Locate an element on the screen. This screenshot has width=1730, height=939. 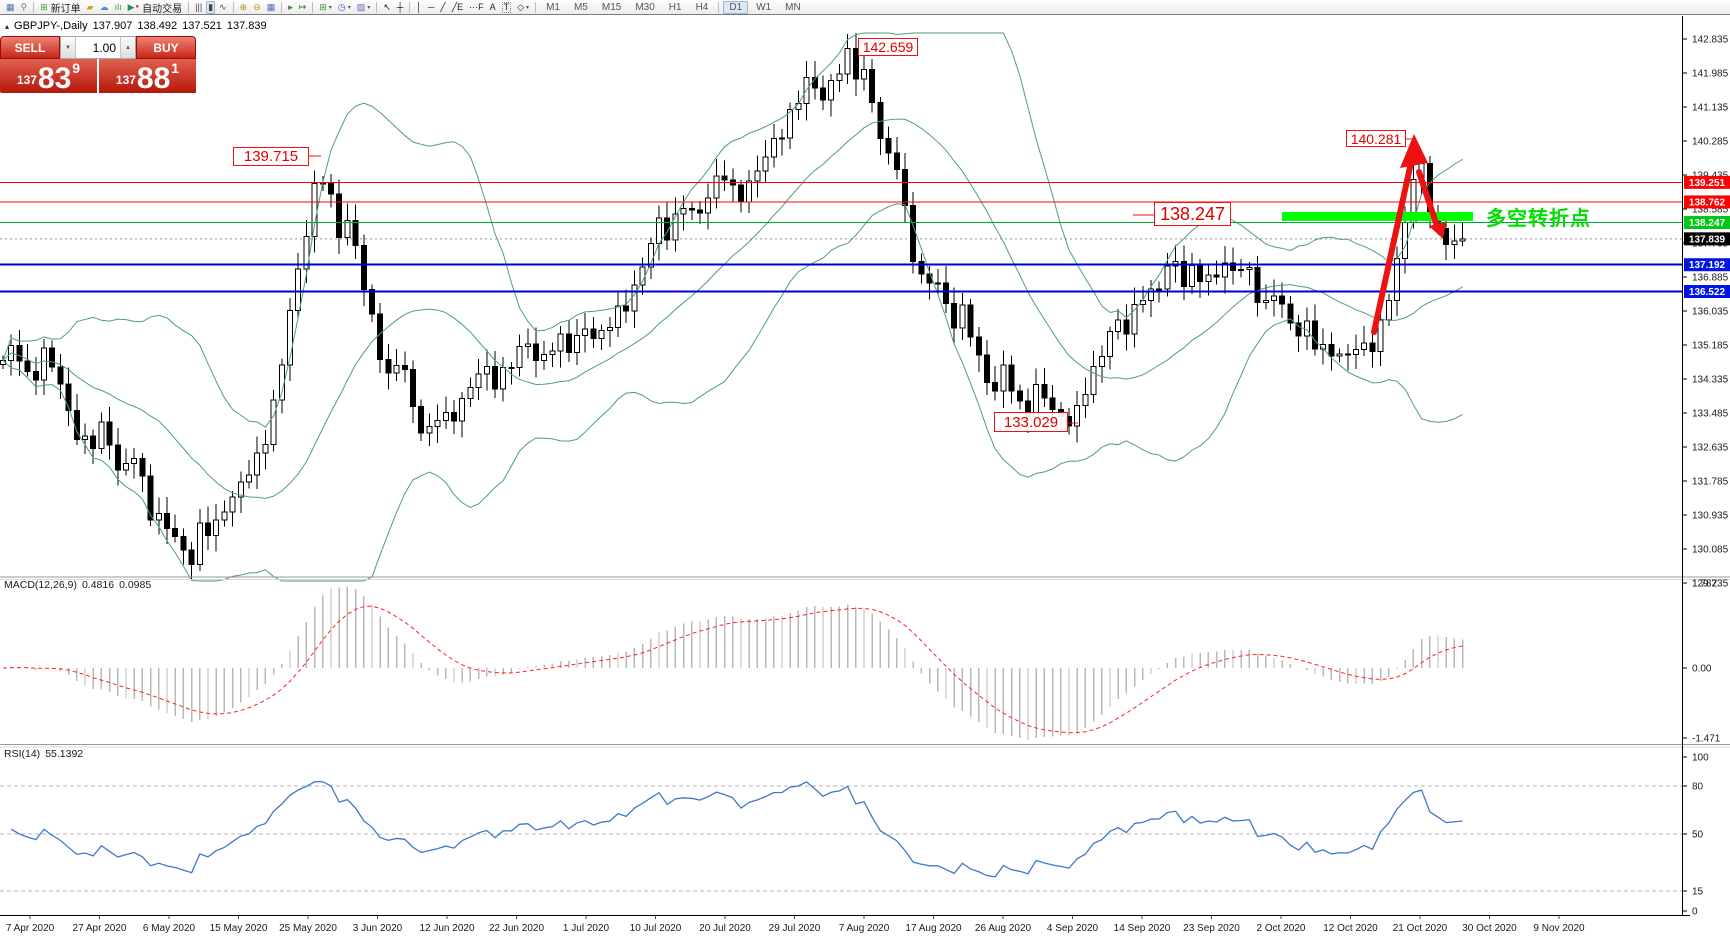
svg-text: 138.247 is located at coordinates (1707, 223).